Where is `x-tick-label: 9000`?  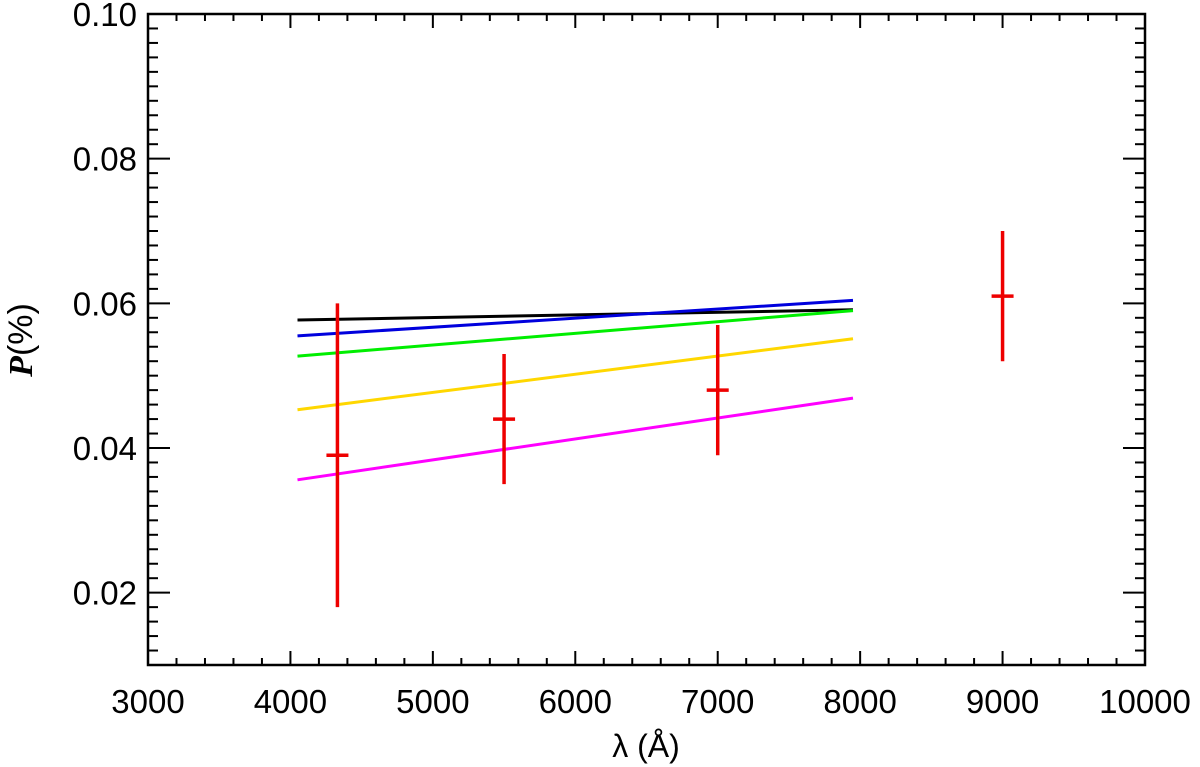
x-tick-label: 9000 is located at coordinates (1002, 701).